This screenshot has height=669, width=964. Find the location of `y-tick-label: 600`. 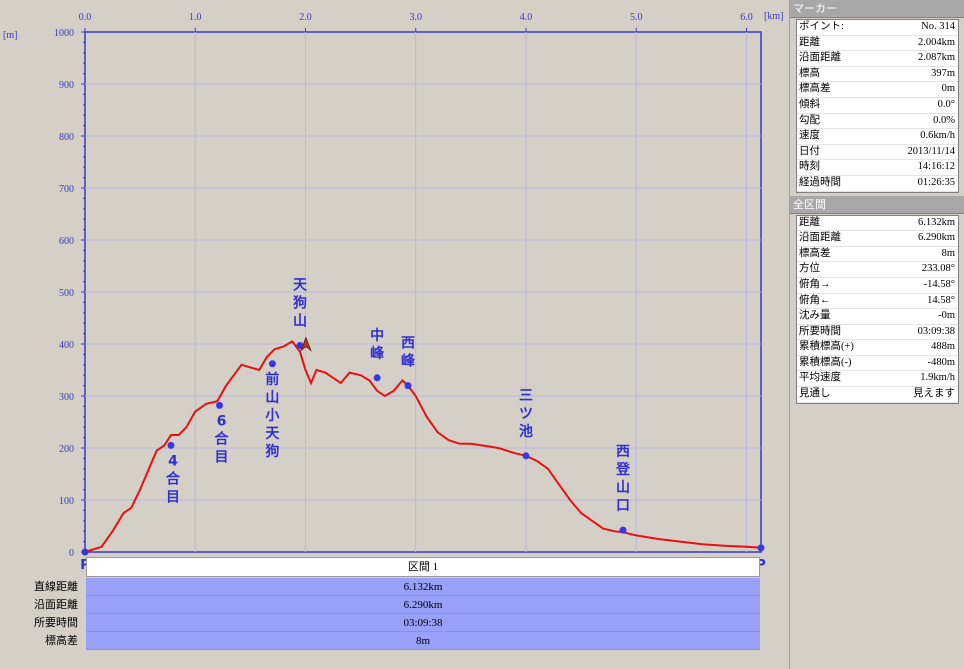

y-tick-label: 600 is located at coordinates (66, 241).